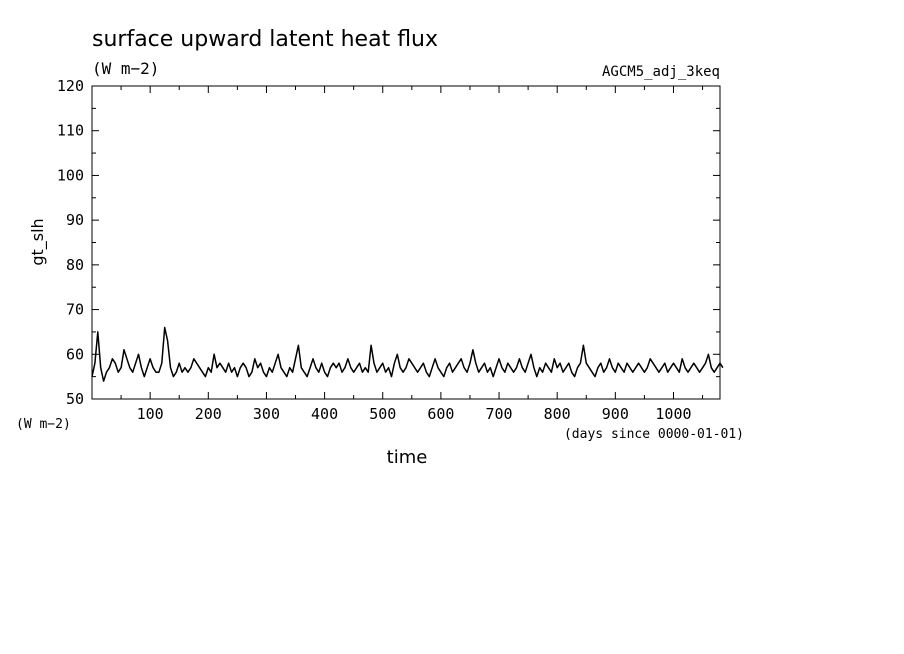  What do you see at coordinates (38, 241) in the screenshot?
I see `y-axis-label: gt_slh` at bounding box center [38, 241].